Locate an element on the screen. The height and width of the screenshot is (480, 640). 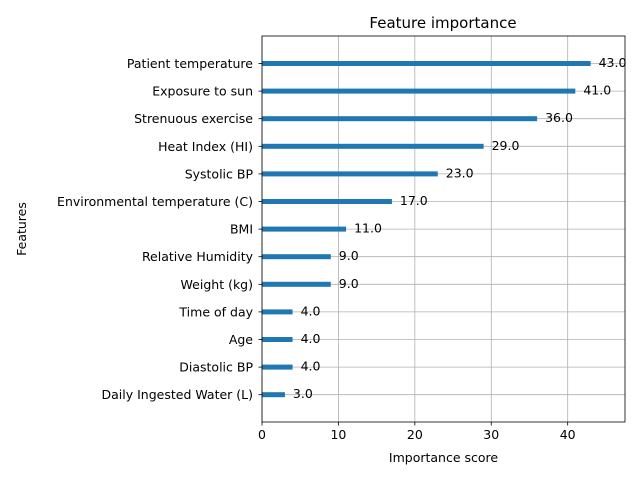
bar-value-label: 11.0 is located at coordinates (368, 228).